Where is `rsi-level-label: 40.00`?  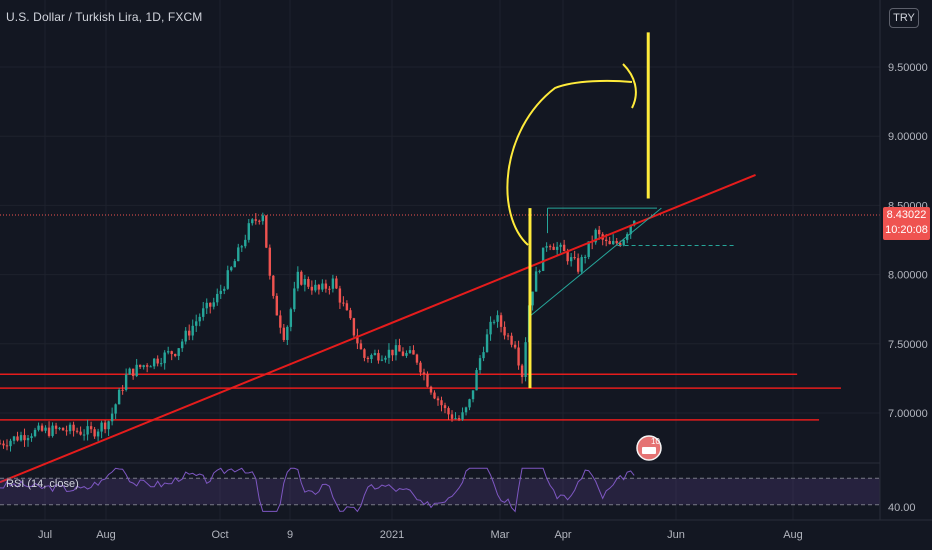 rsi-level-label: 40.00 is located at coordinates (902, 508).